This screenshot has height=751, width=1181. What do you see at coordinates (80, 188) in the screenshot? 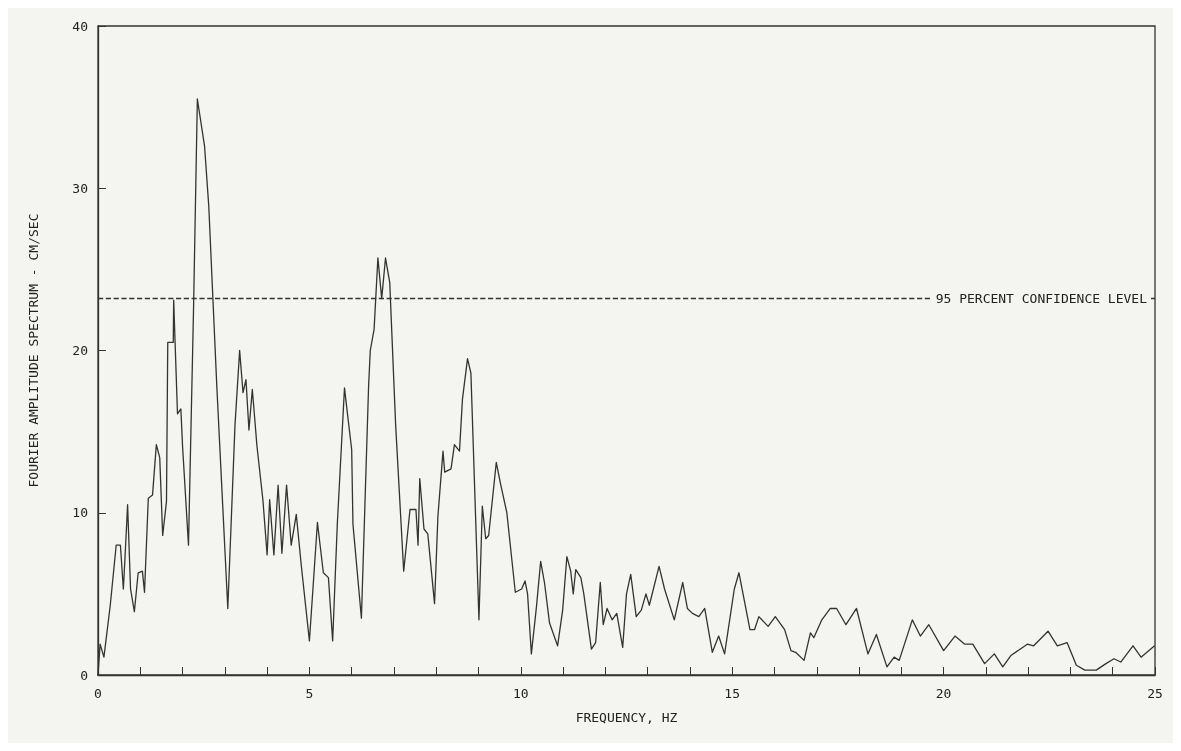
I see `y-tick-label: 30` at bounding box center [80, 188].